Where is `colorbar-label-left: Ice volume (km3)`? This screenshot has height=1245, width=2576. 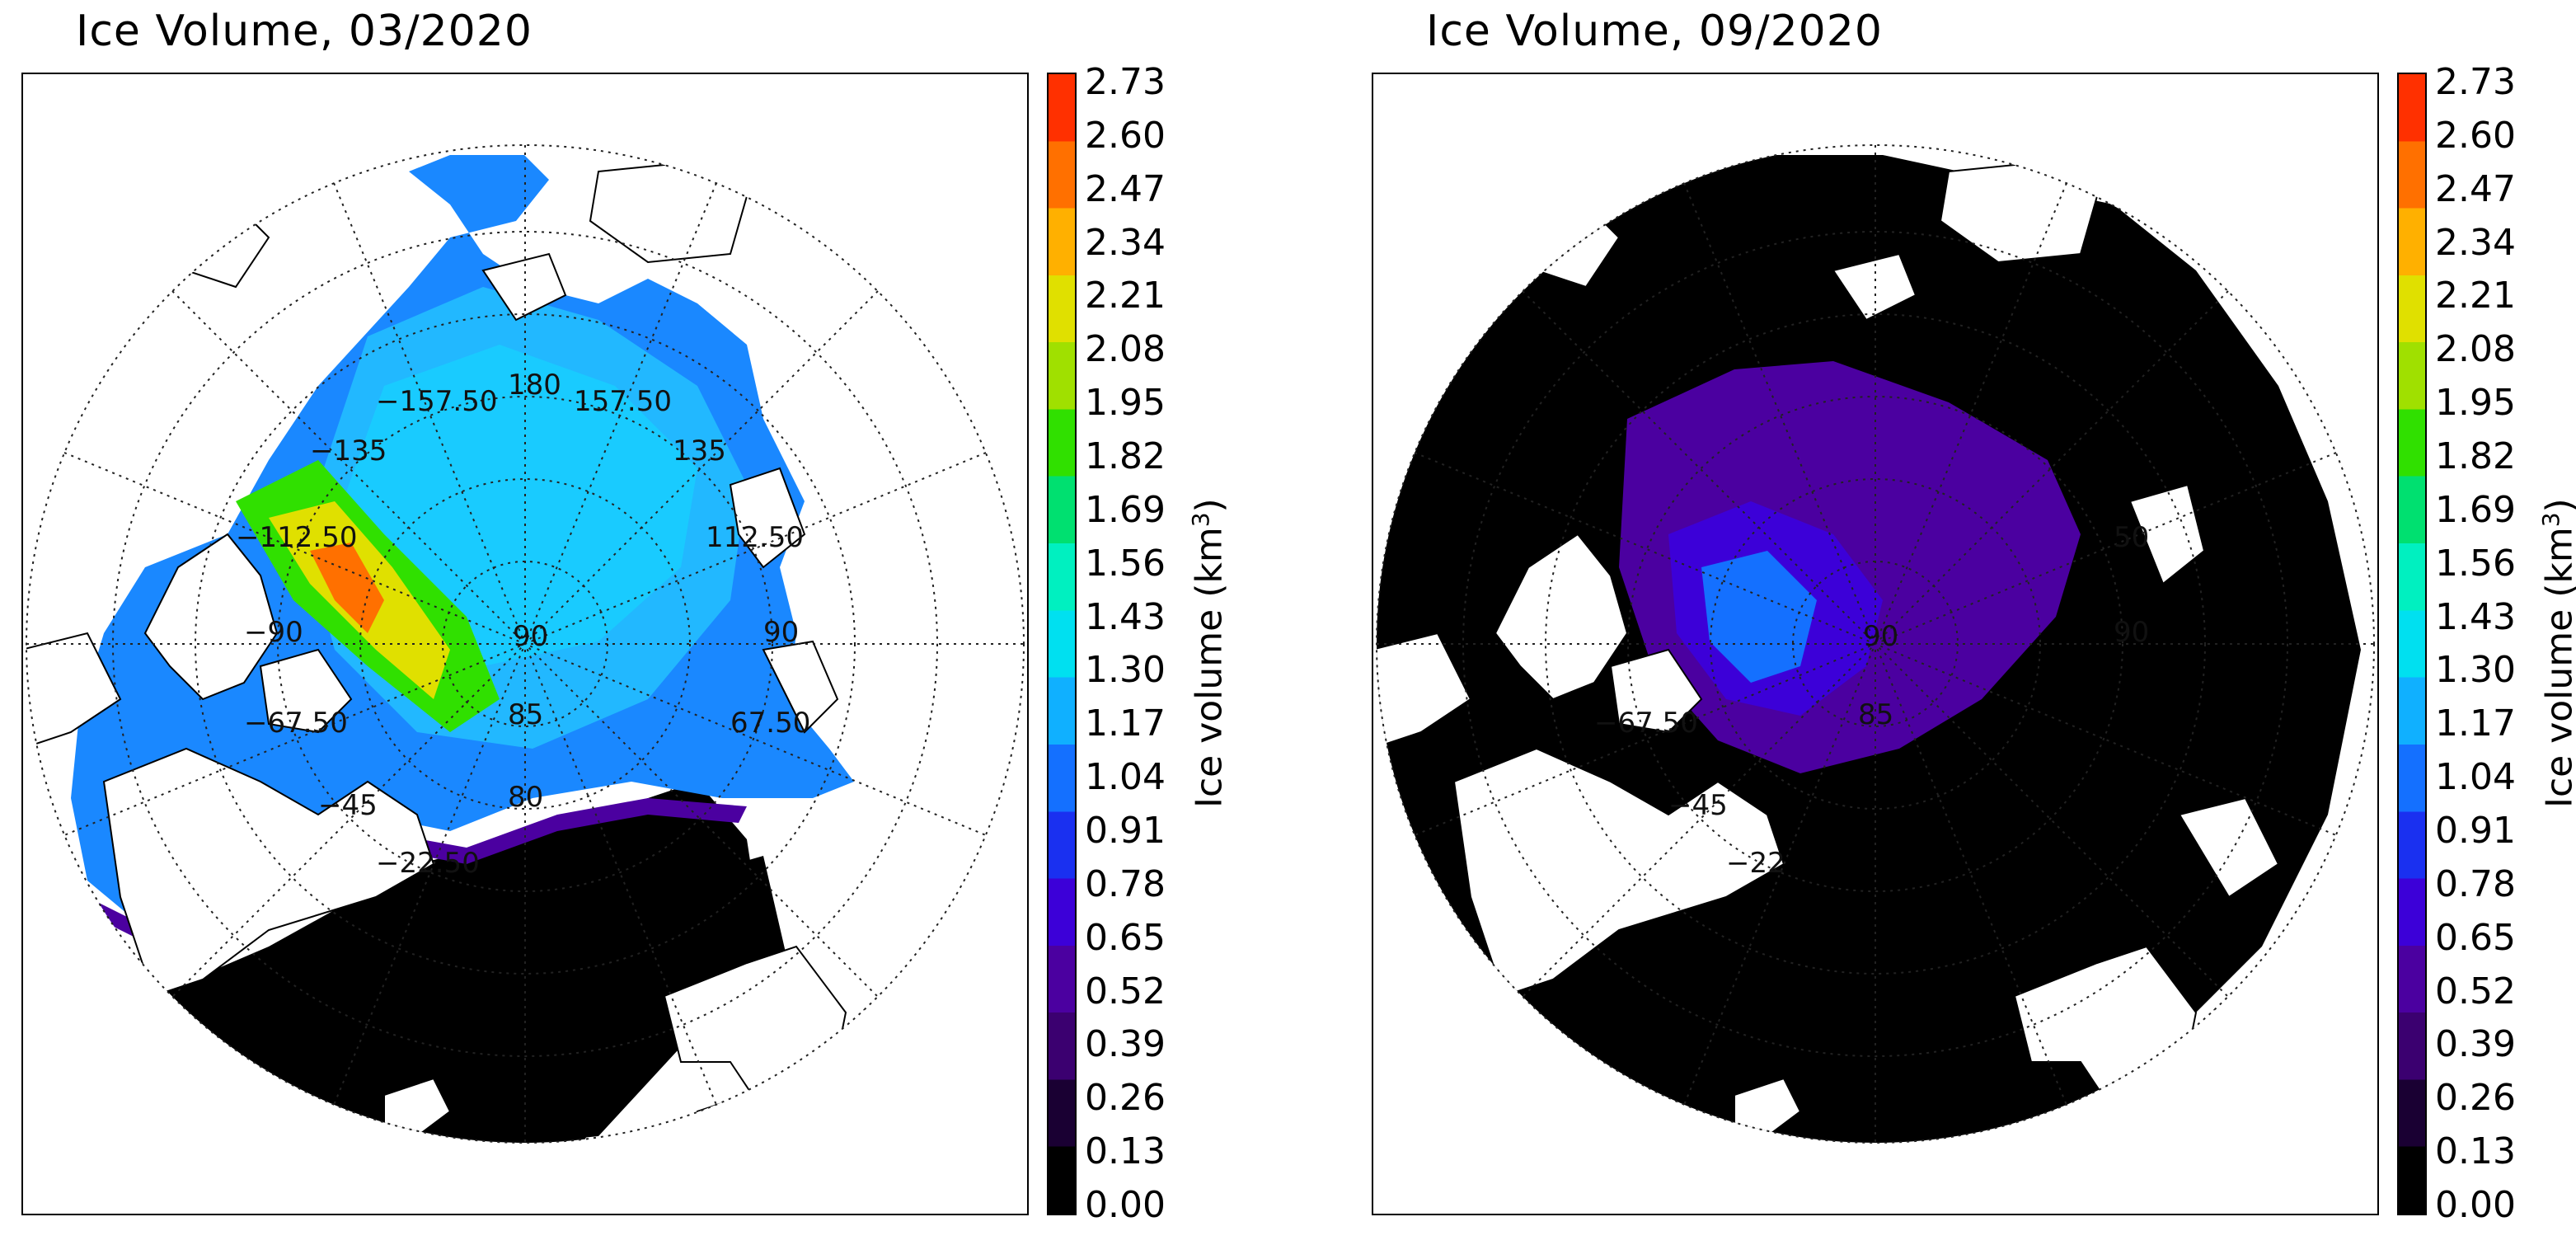 colorbar-label-left: Ice volume (km3) is located at coordinates (1209, 653).